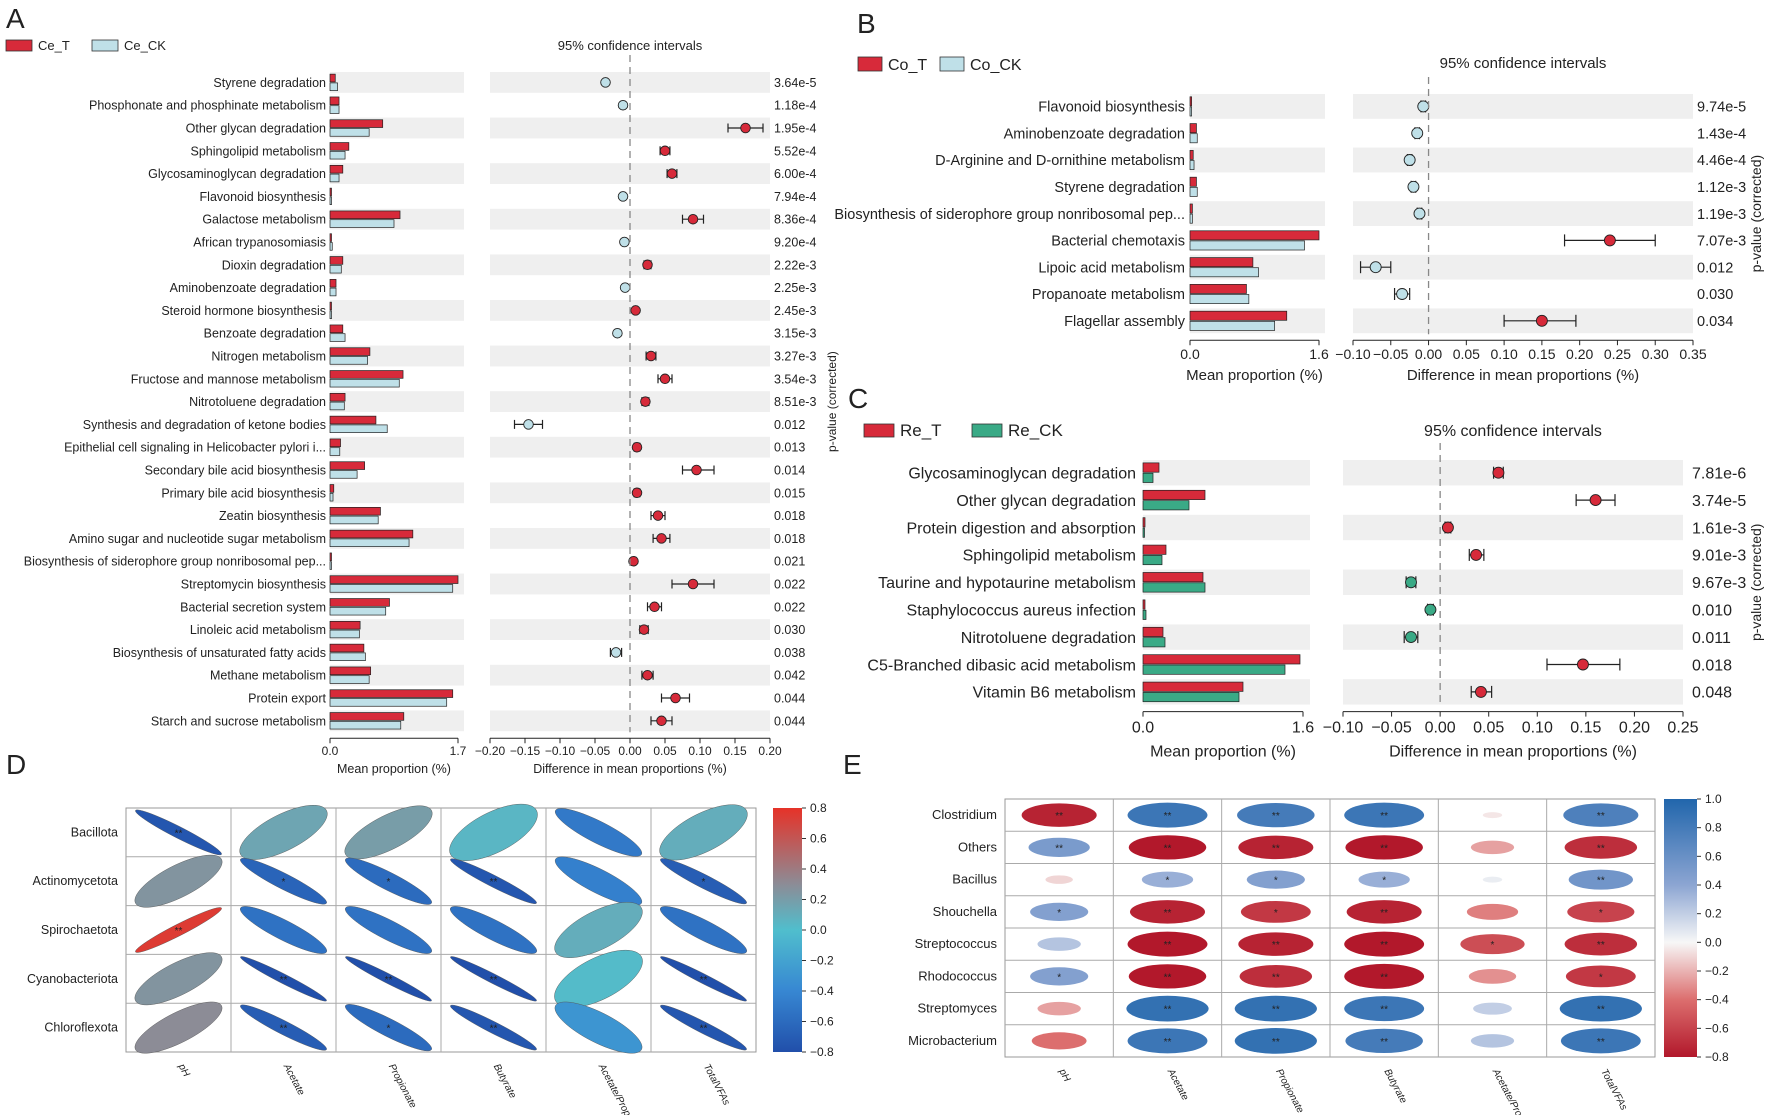  What do you see at coordinates (1049, 556) in the screenshot?
I see `pathway-label: Sphingolipid metabolism` at bounding box center [1049, 556].